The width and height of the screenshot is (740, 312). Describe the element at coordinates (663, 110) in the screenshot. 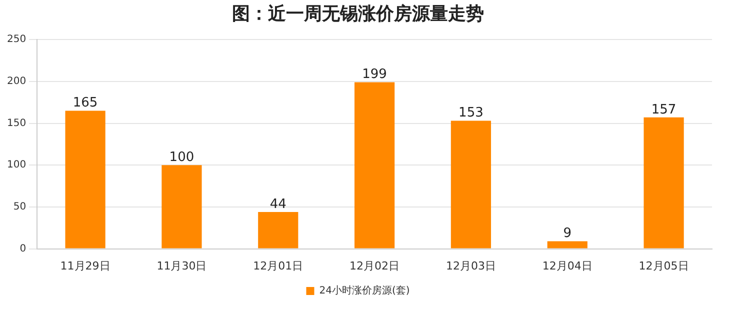

I see `data-label: 157` at that location.